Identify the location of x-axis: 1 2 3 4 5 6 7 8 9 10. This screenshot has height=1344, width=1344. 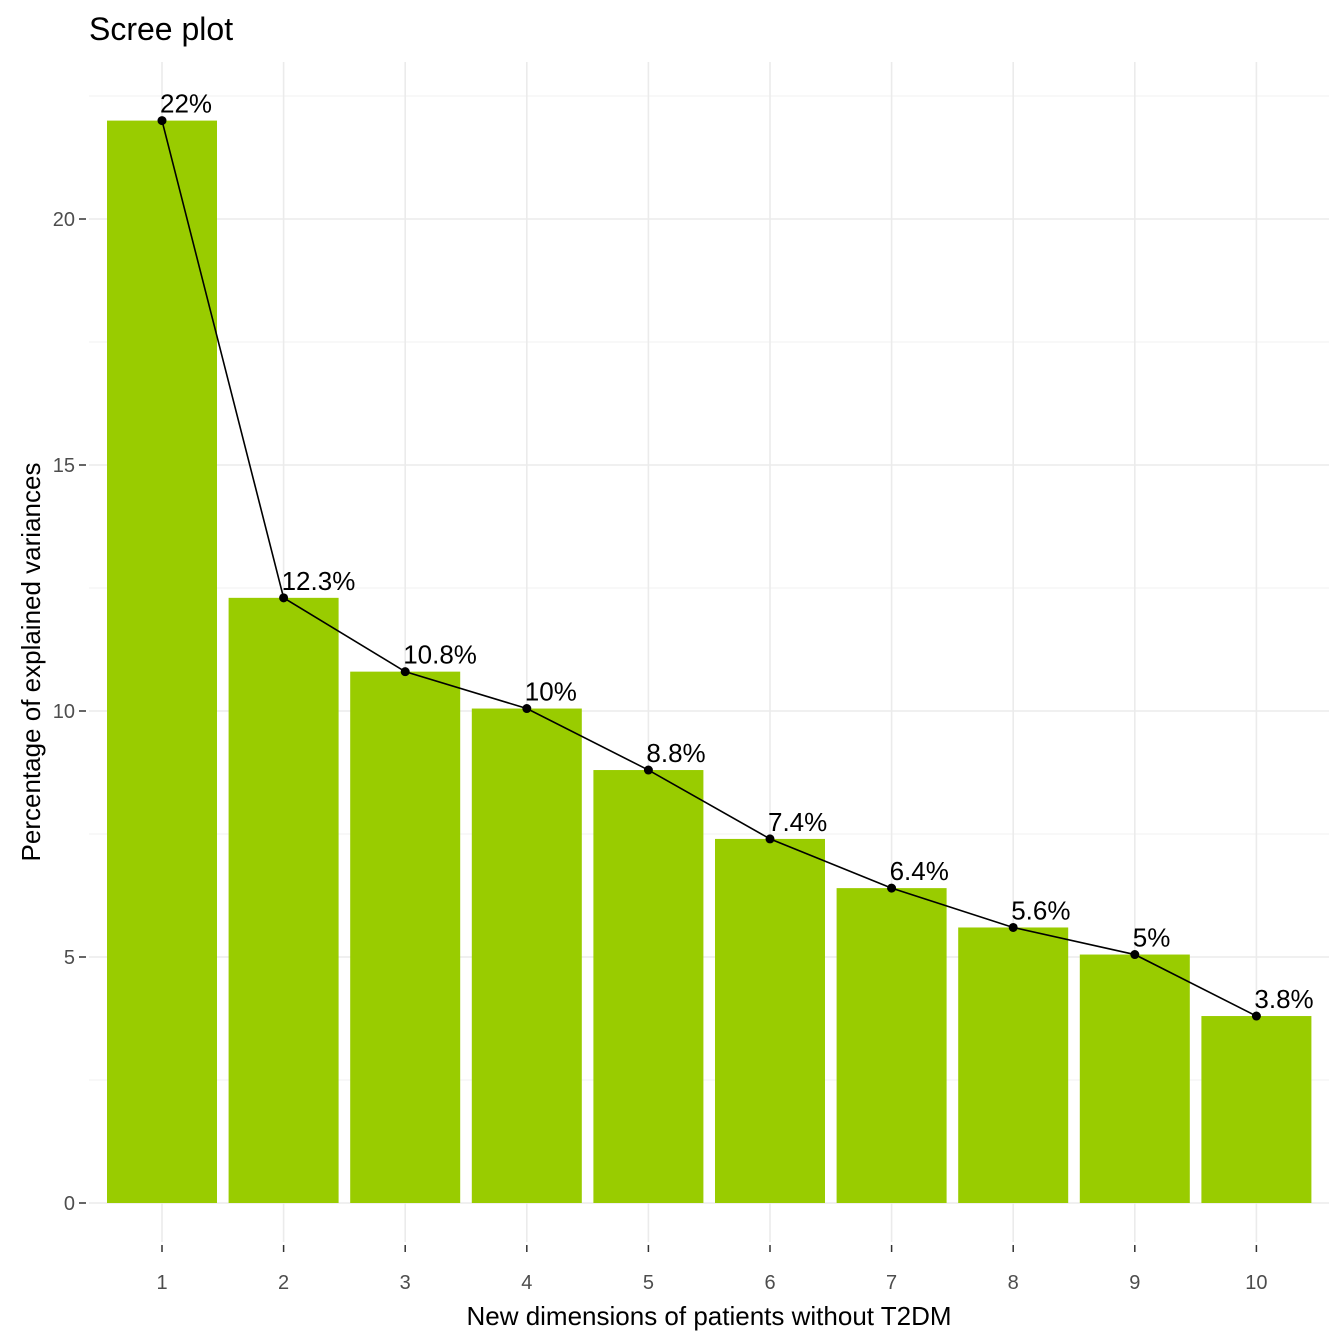
(712, 1269).